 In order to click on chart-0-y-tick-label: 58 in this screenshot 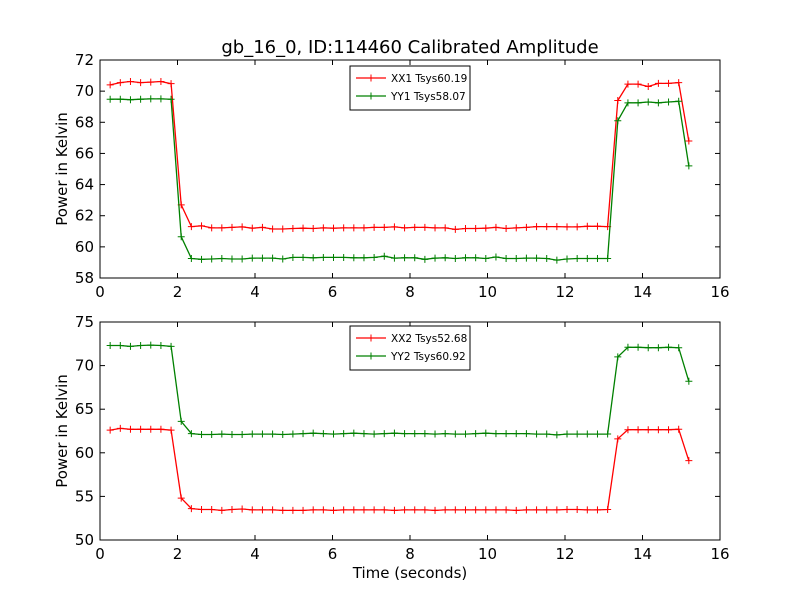, I will do `click(84, 278)`.